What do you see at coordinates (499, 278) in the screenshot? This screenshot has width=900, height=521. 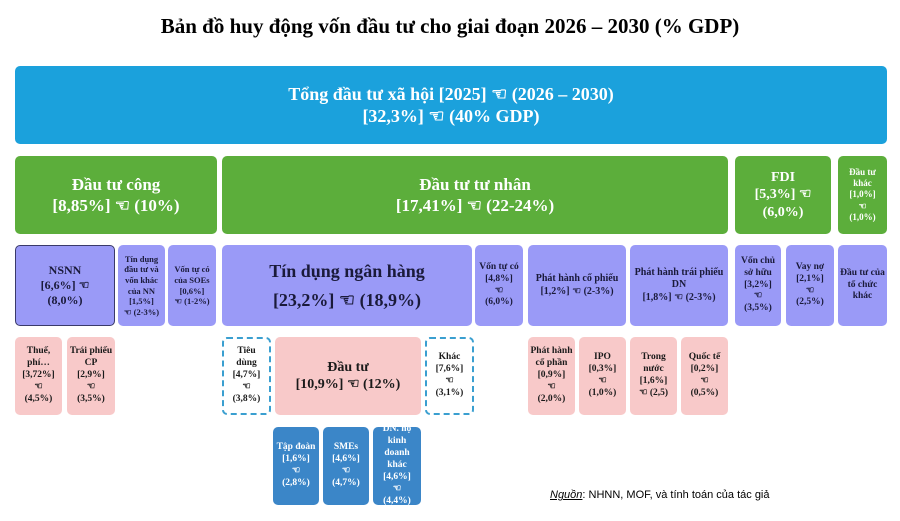 I see `node-value: [4,8%]` at bounding box center [499, 278].